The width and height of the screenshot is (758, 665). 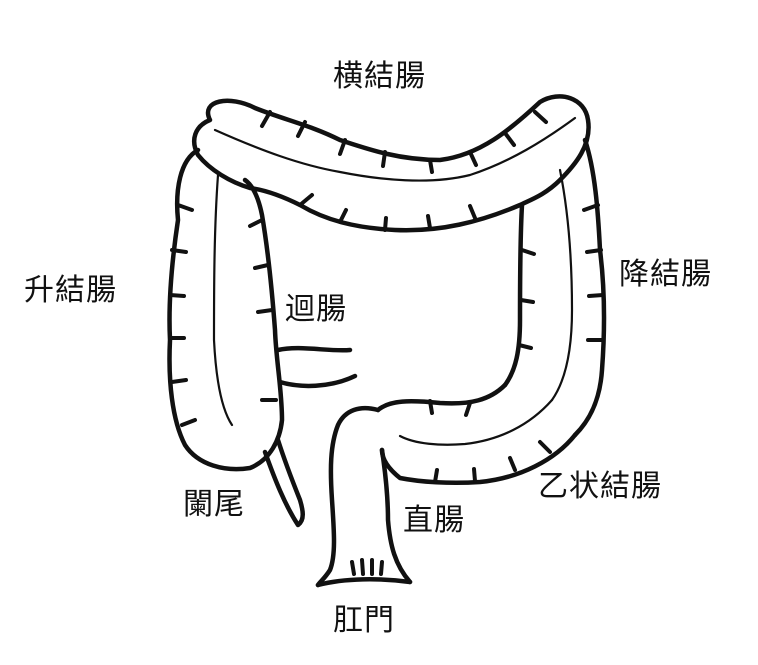 What do you see at coordinates (364, 496) in the screenshot?
I see `rectum-shape` at bounding box center [364, 496].